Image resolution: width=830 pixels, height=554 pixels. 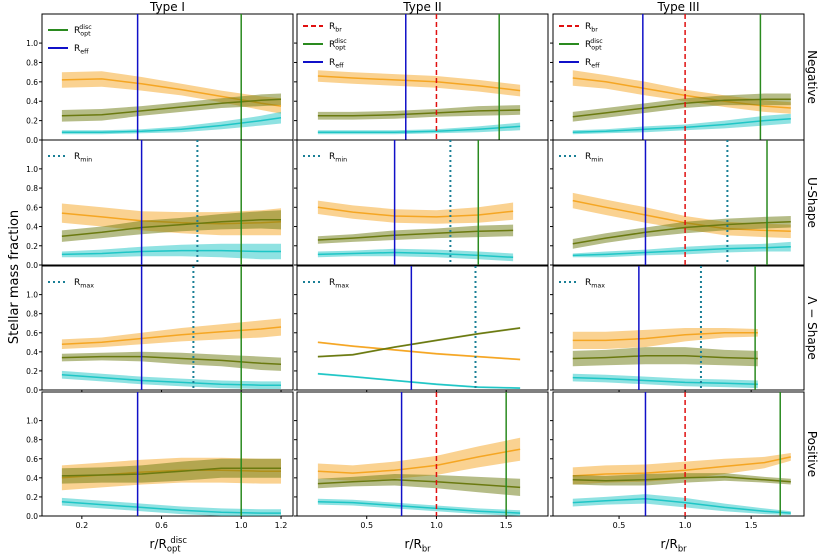 I want to click on legend-r-eff-label: Reff, so click(x=81, y=50).